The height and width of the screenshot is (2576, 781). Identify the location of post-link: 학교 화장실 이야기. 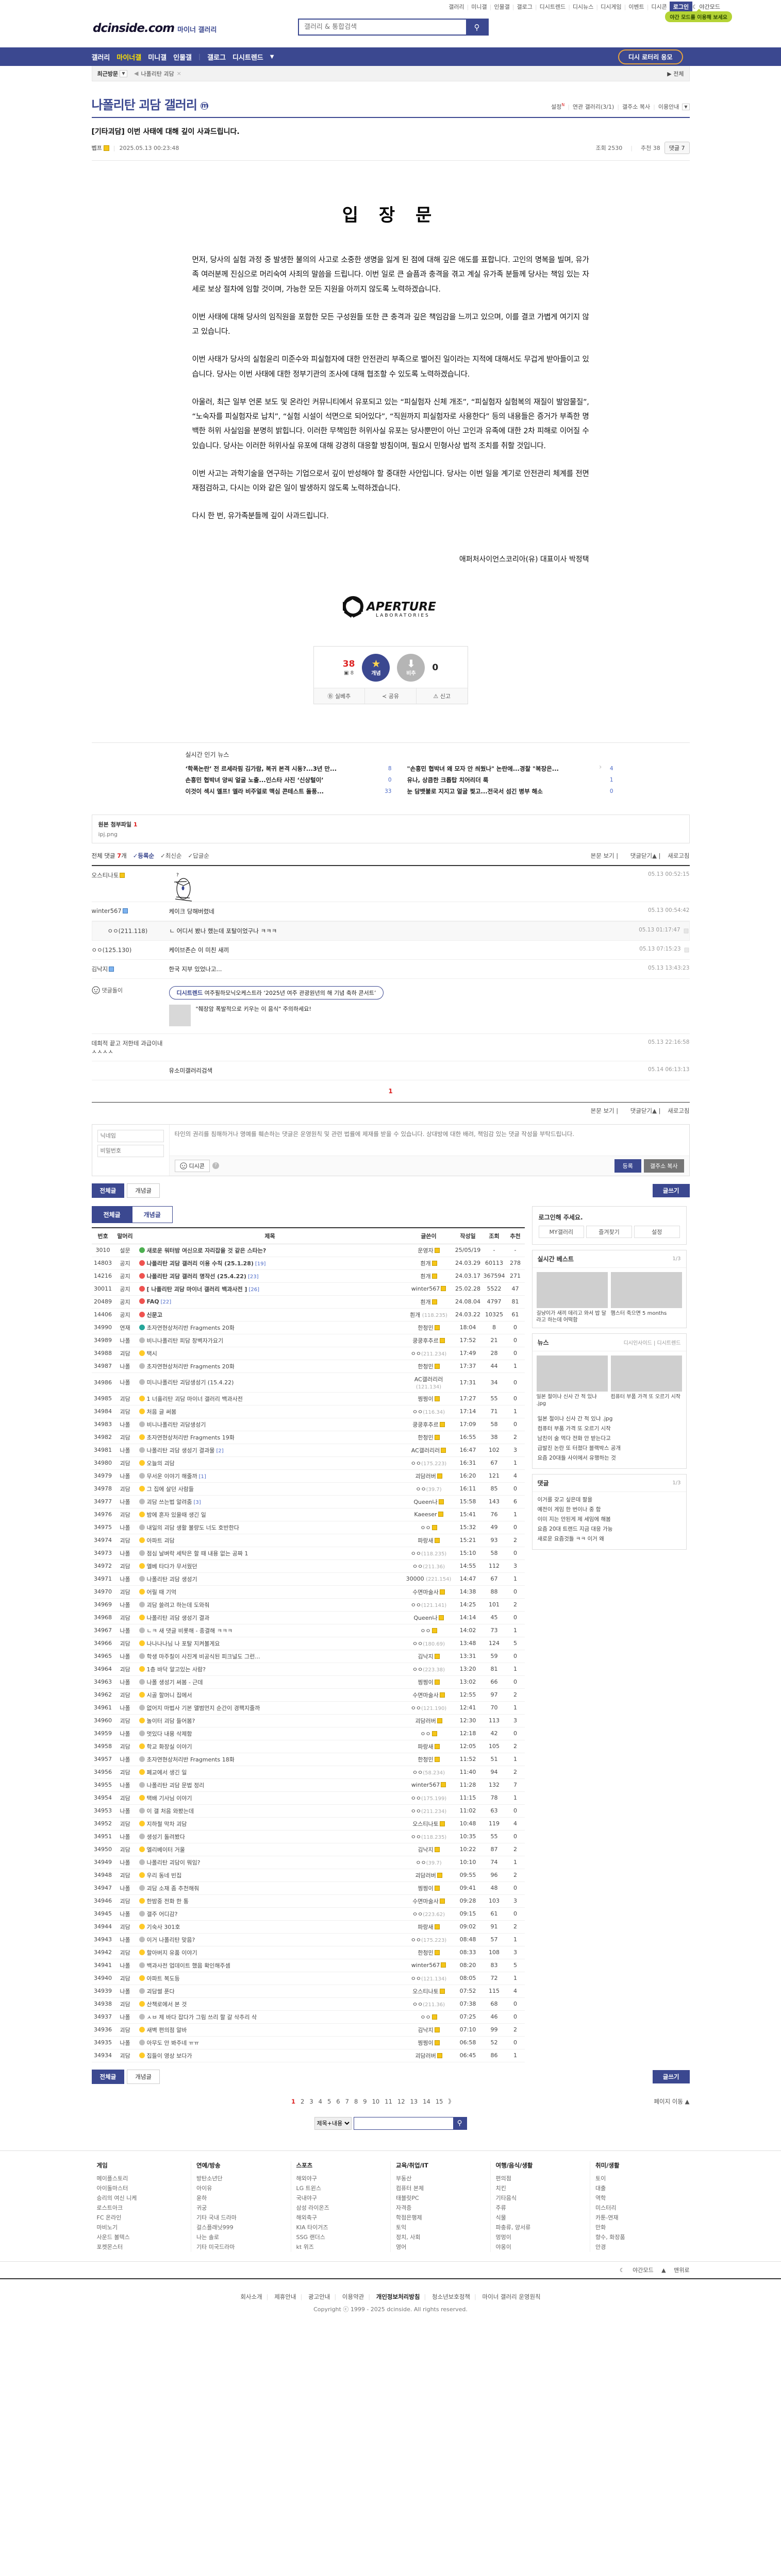
(169, 1746).